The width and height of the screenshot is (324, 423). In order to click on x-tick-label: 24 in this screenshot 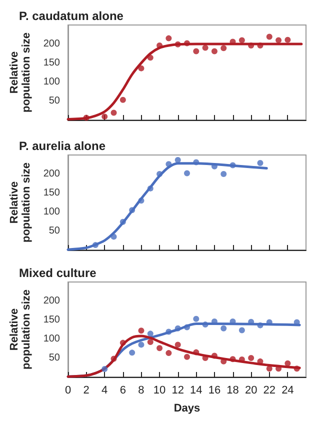, I will do `click(288, 390)`.